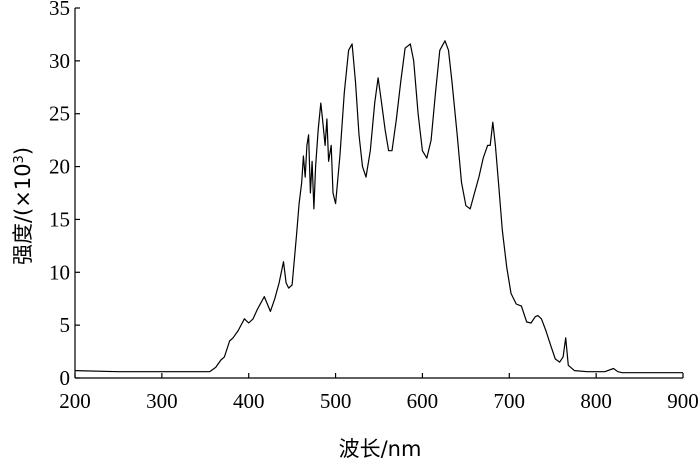  What do you see at coordinates (336, 401) in the screenshot?
I see `x-tick-label: 500` at bounding box center [336, 401].